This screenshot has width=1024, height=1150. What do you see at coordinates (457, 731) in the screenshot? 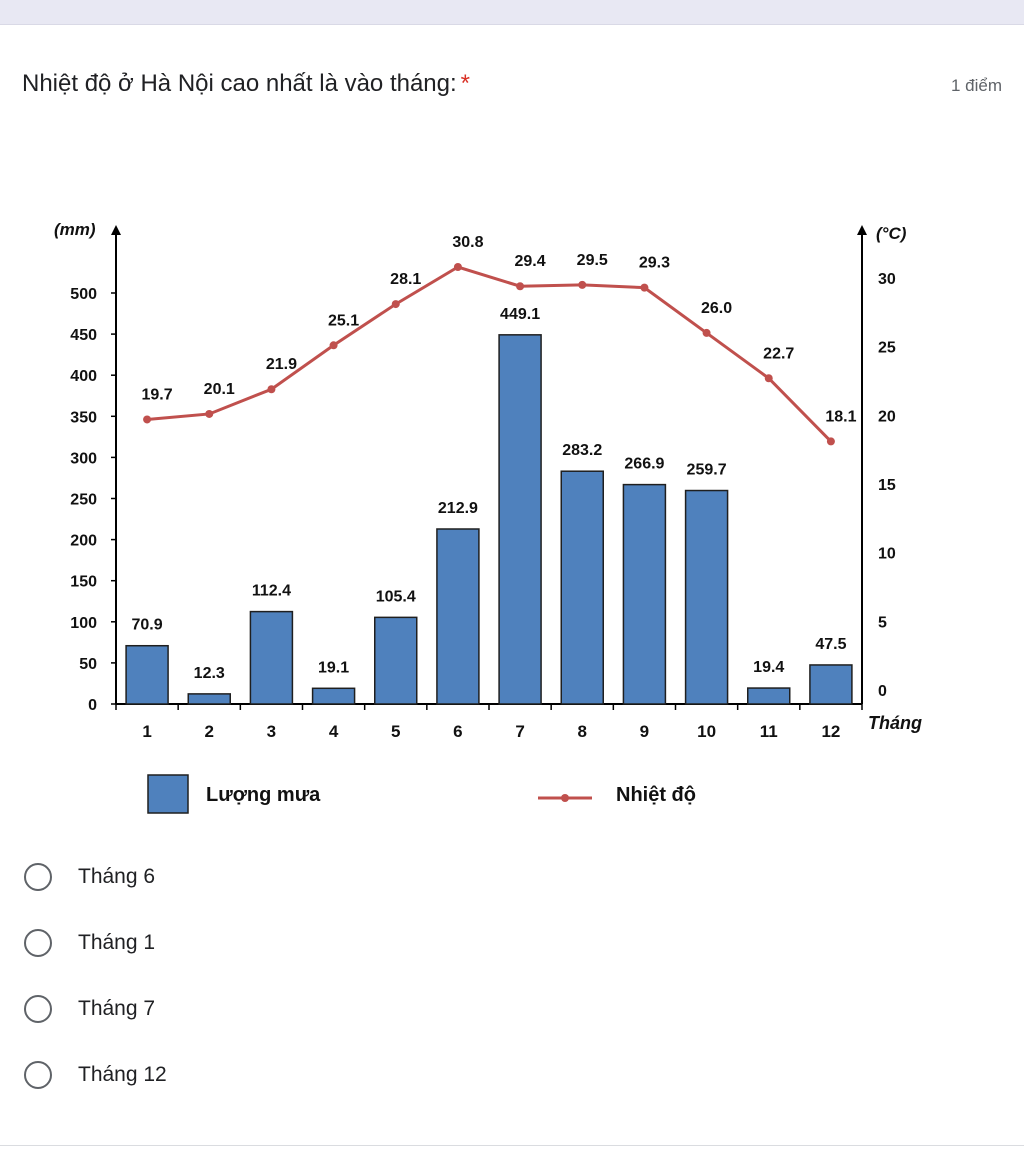
I see `x-tick-label: 6` at bounding box center [457, 731].